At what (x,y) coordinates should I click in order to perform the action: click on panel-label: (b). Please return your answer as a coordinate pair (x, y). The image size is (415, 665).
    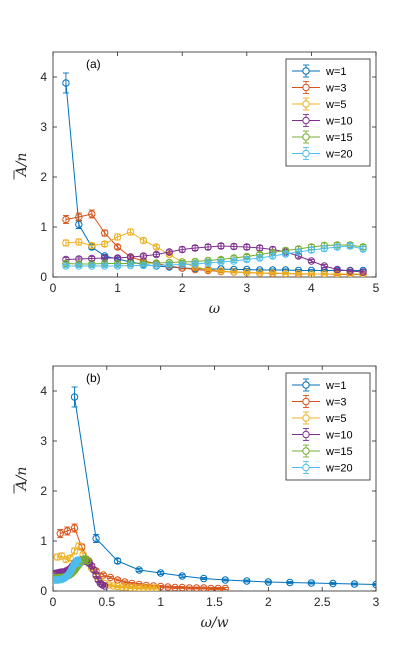
    Looking at the image, I should click on (93, 378).